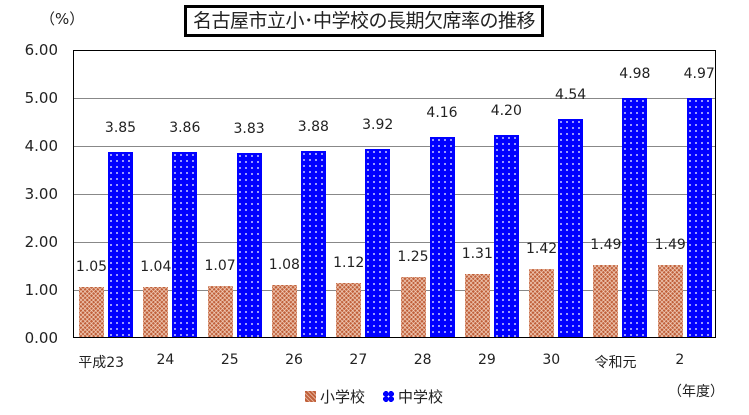 The width and height of the screenshot is (749, 415). I want to click on data-label: 3.92, so click(378, 124).